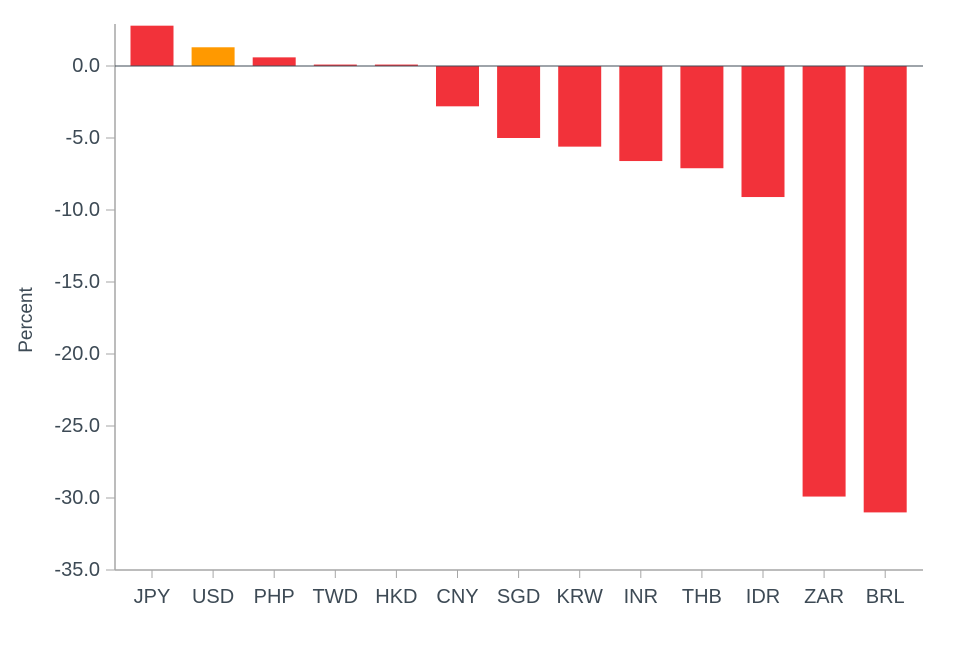 The height and width of the screenshot is (671, 960). What do you see at coordinates (335, 65) in the screenshot?
I see `bar-twd` at bounding box center [335, 65].